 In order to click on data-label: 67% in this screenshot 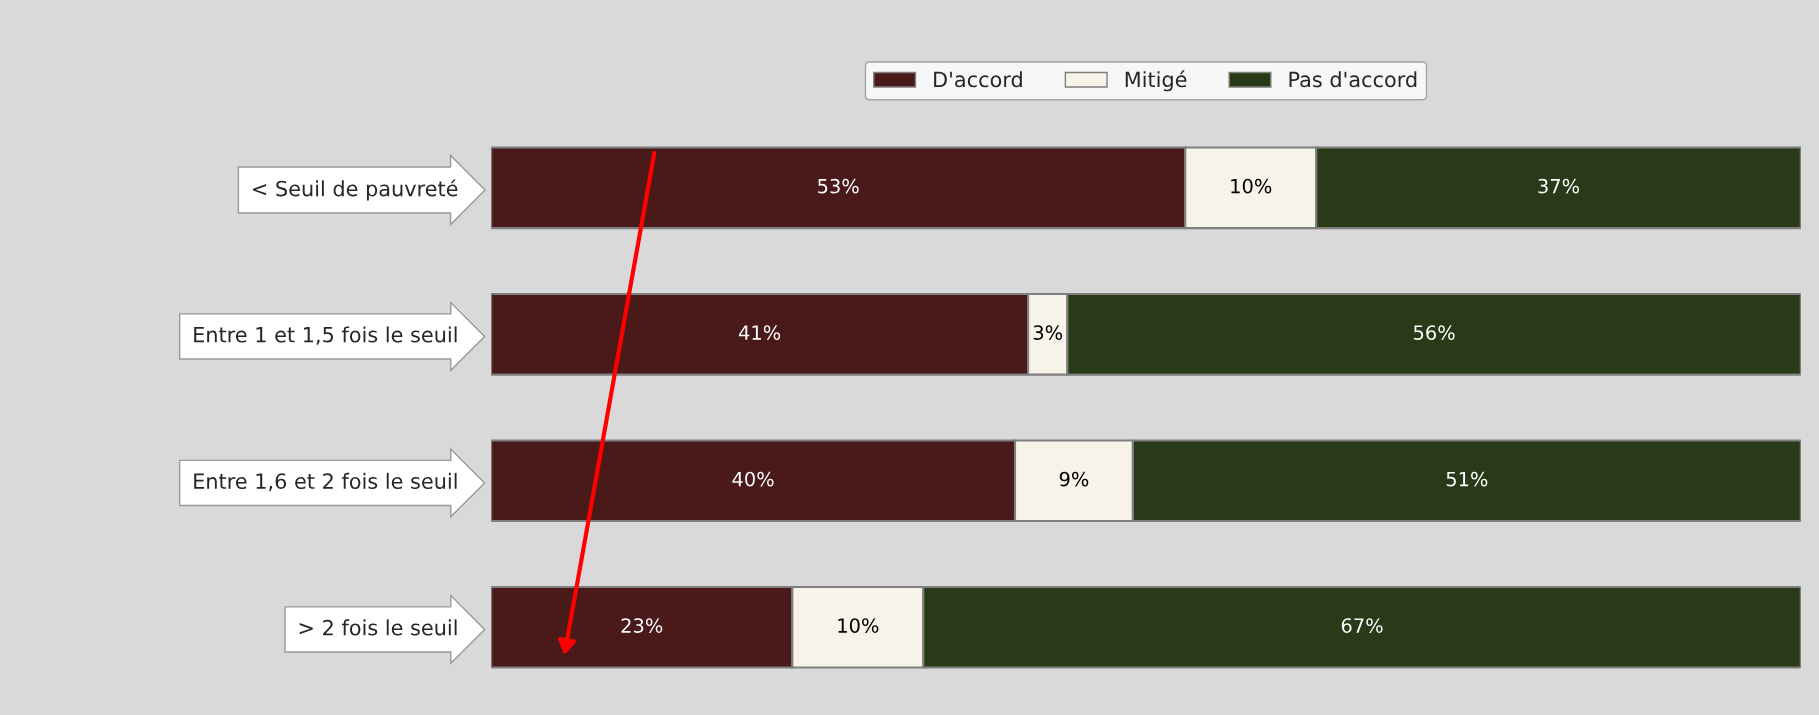, I will do `click(1362, 625)`.